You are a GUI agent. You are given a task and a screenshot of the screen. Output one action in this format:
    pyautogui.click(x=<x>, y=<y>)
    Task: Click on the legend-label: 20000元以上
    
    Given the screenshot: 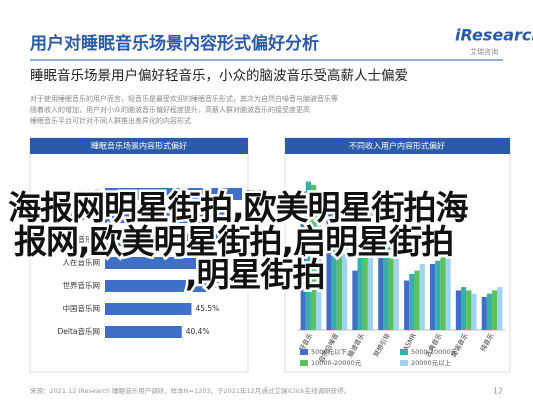 What is the action you would take?
    pyautogui.click(x=431, y=362)
    